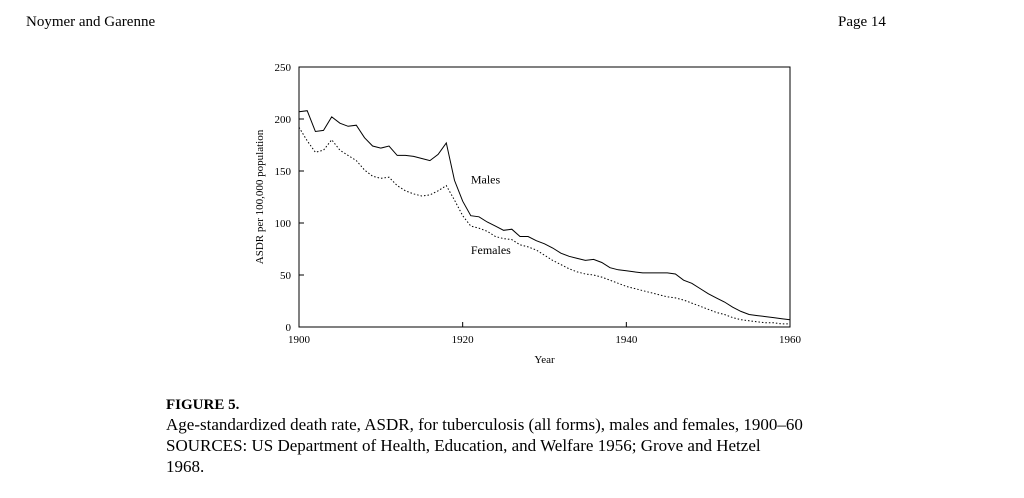  What do you see at coordinates (289, 328) in the screenshot?
I see `y-tick-label: 0` at bounding box center [289, 328].